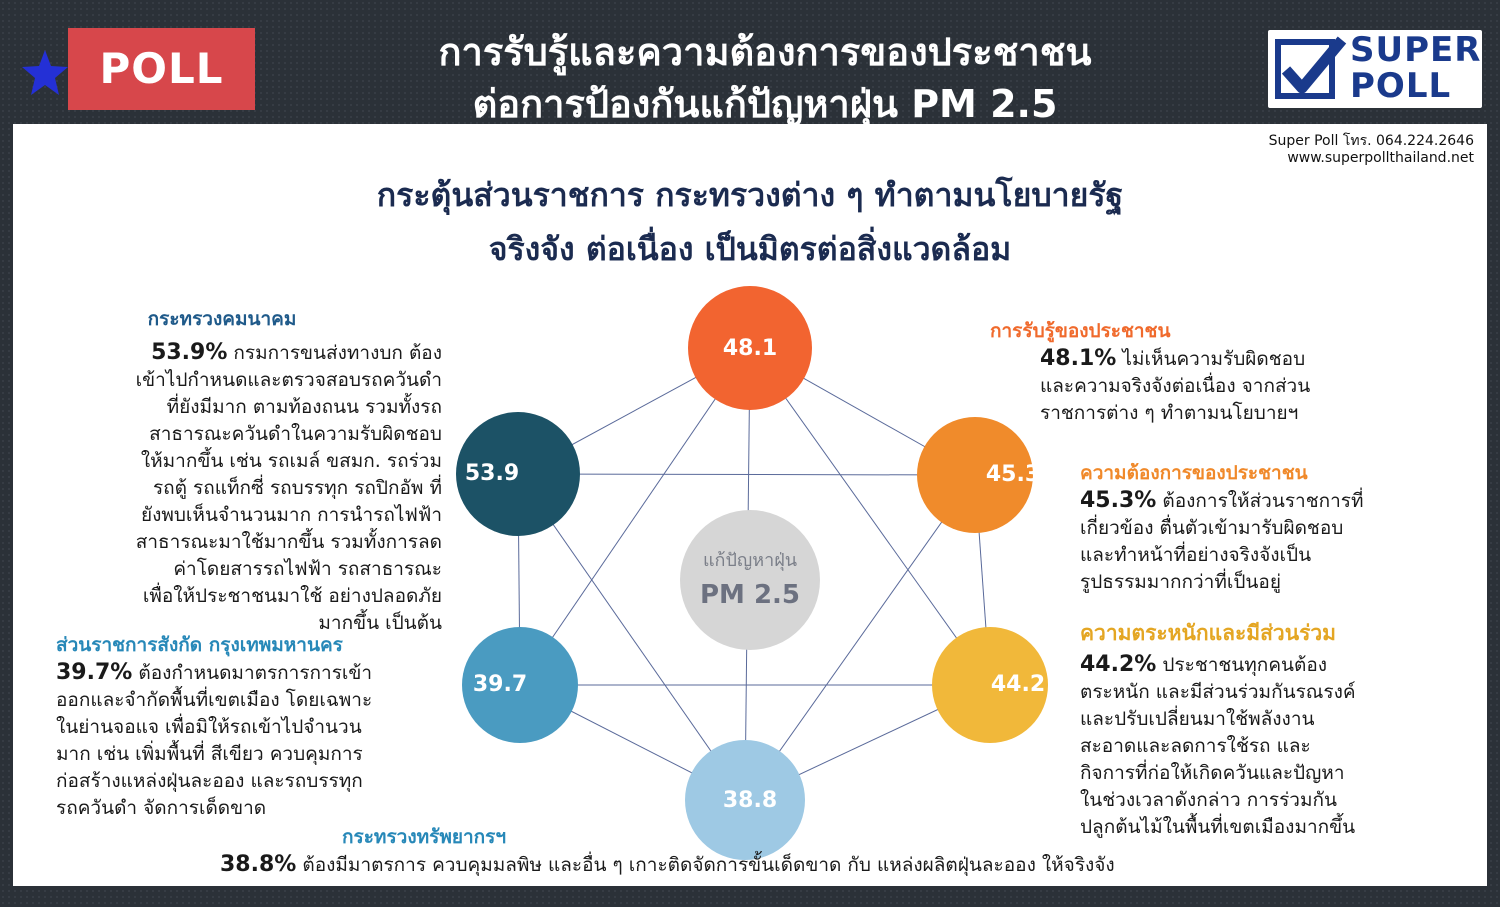 This screenshot has height=907, width=1500. What do you see at coordinates (288, 542) in the screenshot?
I see `transport-line-7: สาธารณะมาใช้มากขึ้น รวมทั้งการลด` at bounding box center [288, 542].